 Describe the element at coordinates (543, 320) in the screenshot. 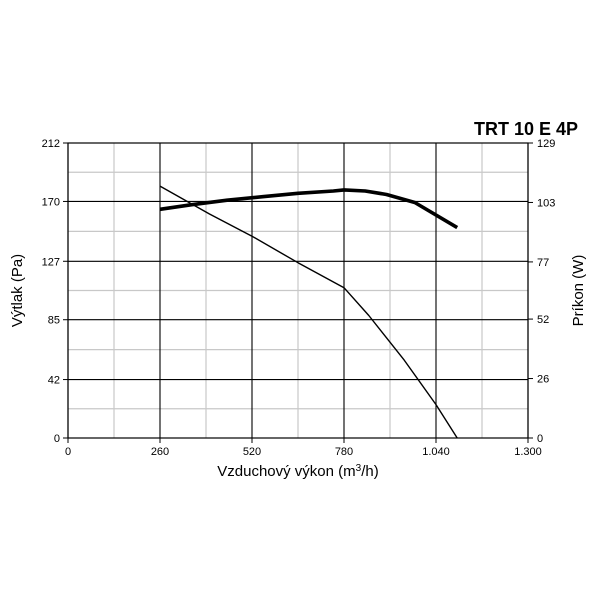

I see `y2-tick-label: 52` at that location.